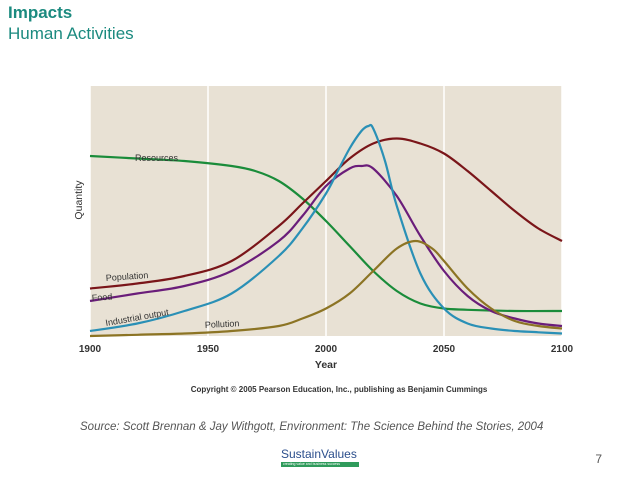 The width and height of the screenshot is (638, 479). I want to click on series-label-food: Food, so click(101, 297).